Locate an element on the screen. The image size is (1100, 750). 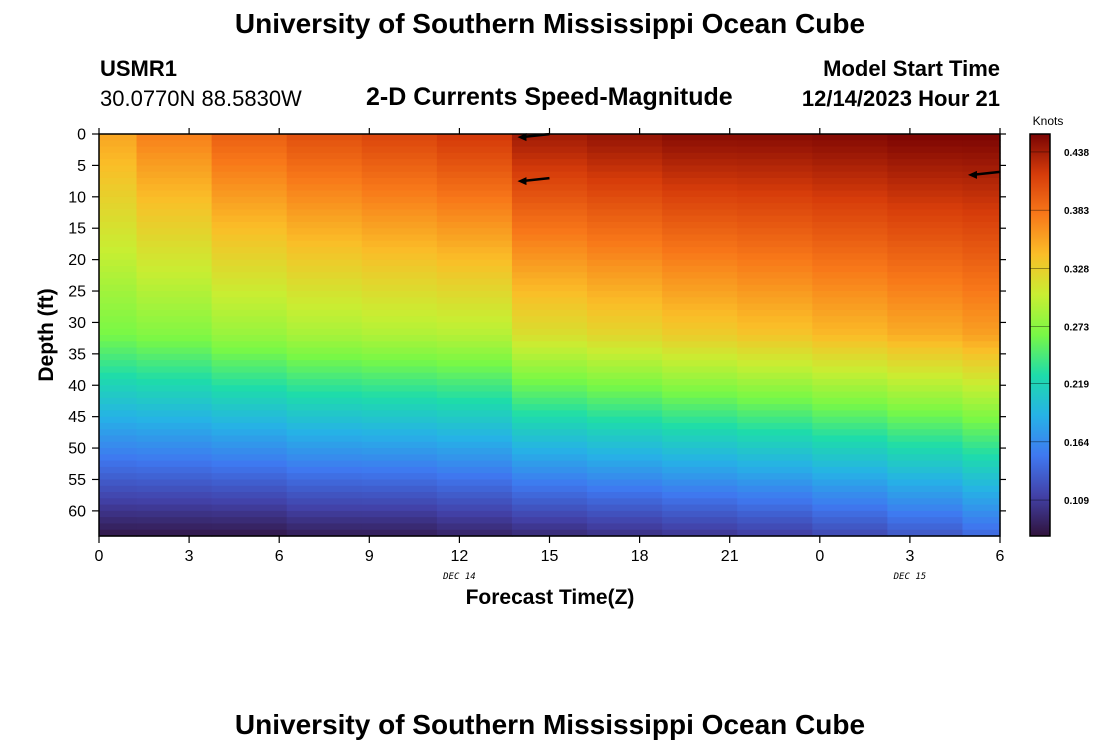
plot-subtitle: 2-D Currents Speed-Magnitude is located at coordinates (549, 97).